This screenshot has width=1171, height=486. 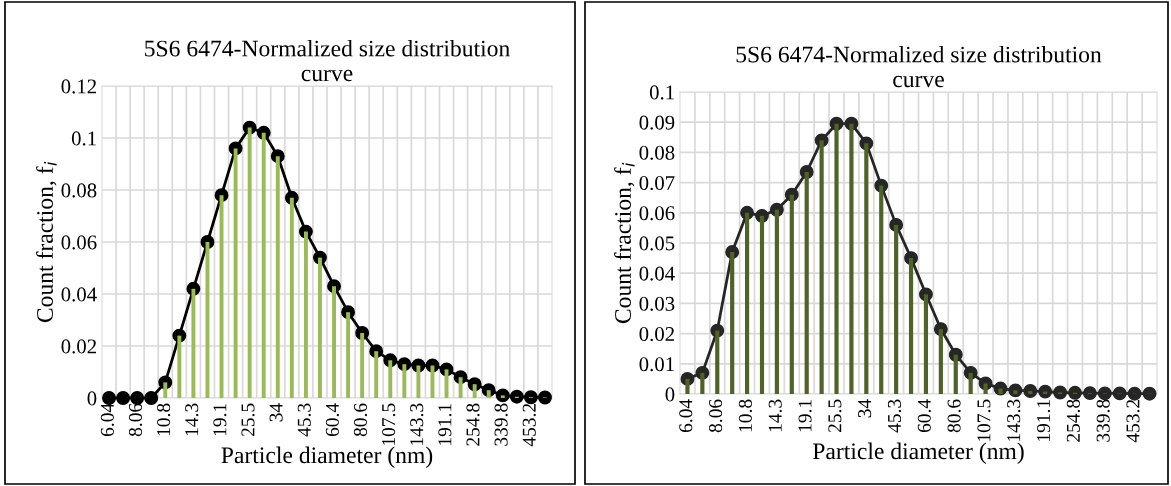 What do you see at coordinates (657, 122) in the screenshot?
I see `y-tick-label: 0.09` at bounding box center [657, 122].